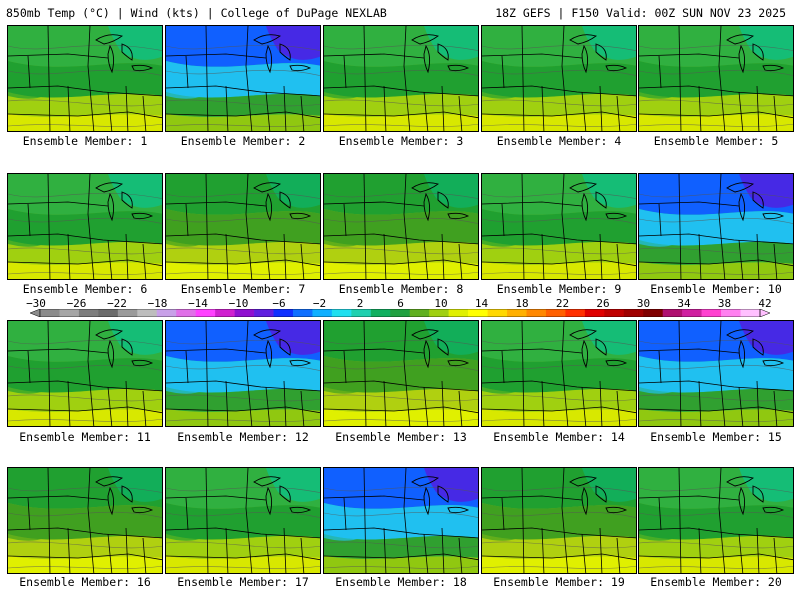 The height and width of the screenshot is (600, 800). Describe the element at coordinates (36, 303) in the screenshot. I see `color-scale-tick-label: −30` at that location.